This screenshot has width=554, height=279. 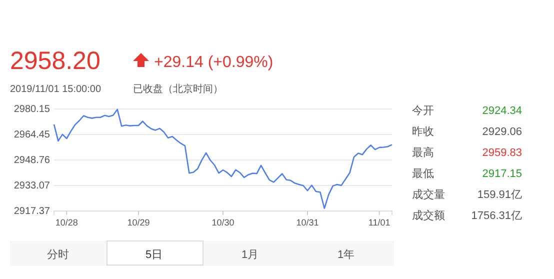 I want to click on y-tick-label: 2933.07, so click(x=32, y=186).